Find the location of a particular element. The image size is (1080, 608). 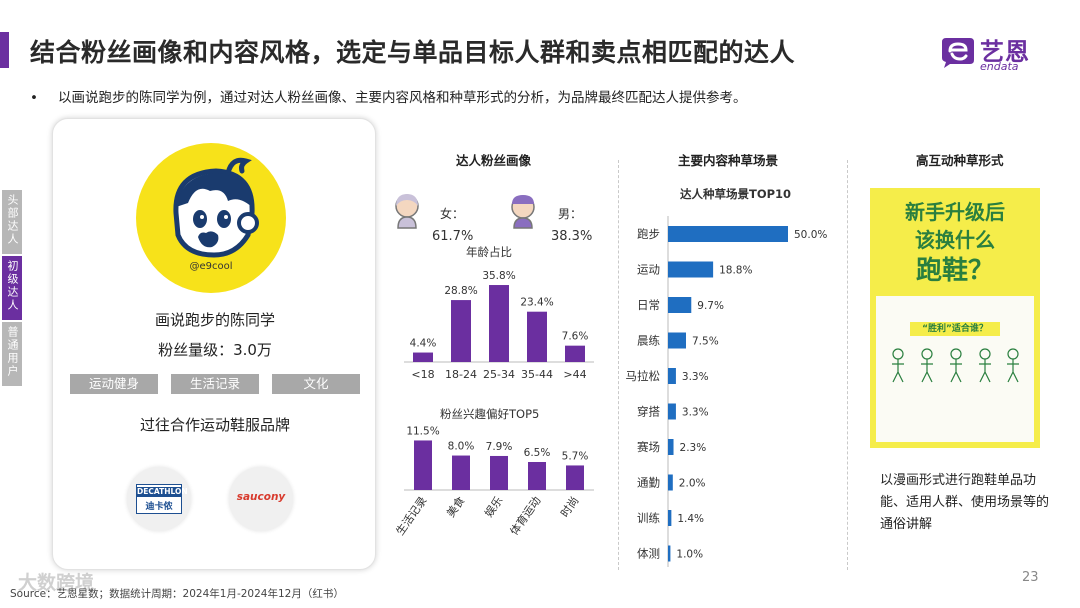

data-label: 7.9% is located at coordinates (499, 447).